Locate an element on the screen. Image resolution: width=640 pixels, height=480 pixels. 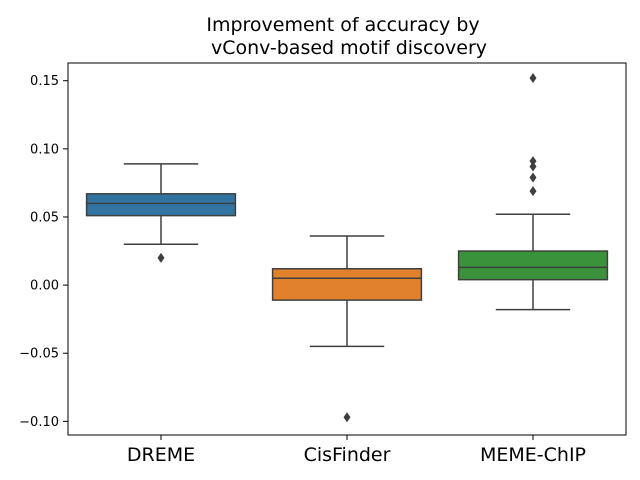
x-axis: DREME CisFinder MEME-ChIP is located at coordinates (356, 450).